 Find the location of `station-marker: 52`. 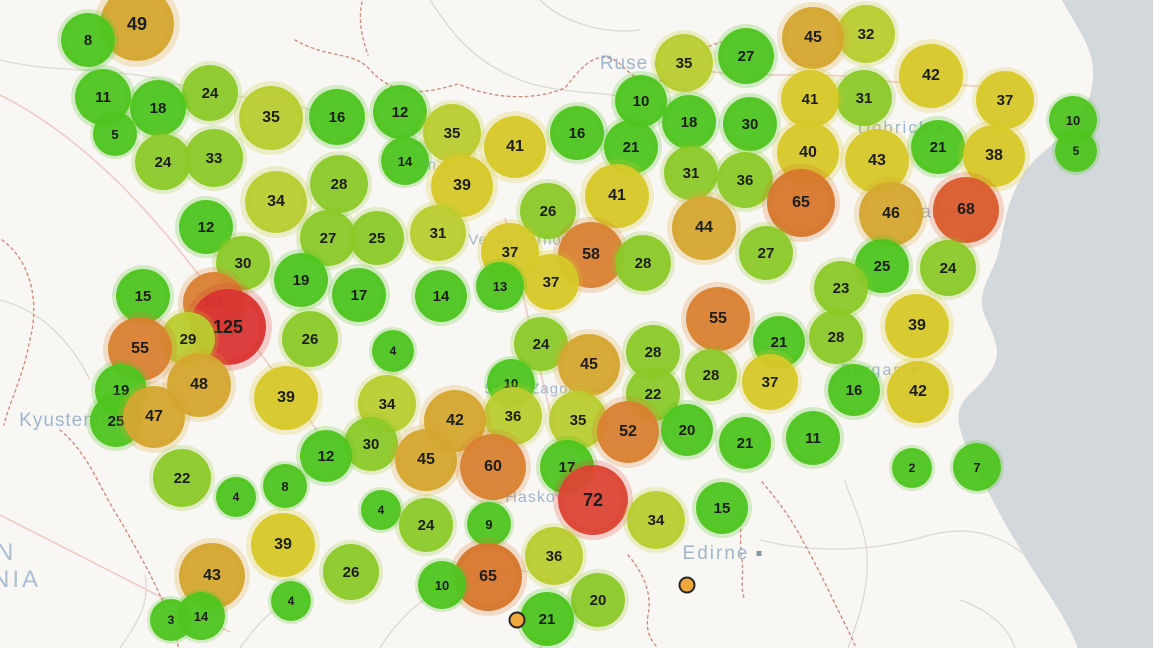

station-marker: 52 is located at coordinates (628, 432).